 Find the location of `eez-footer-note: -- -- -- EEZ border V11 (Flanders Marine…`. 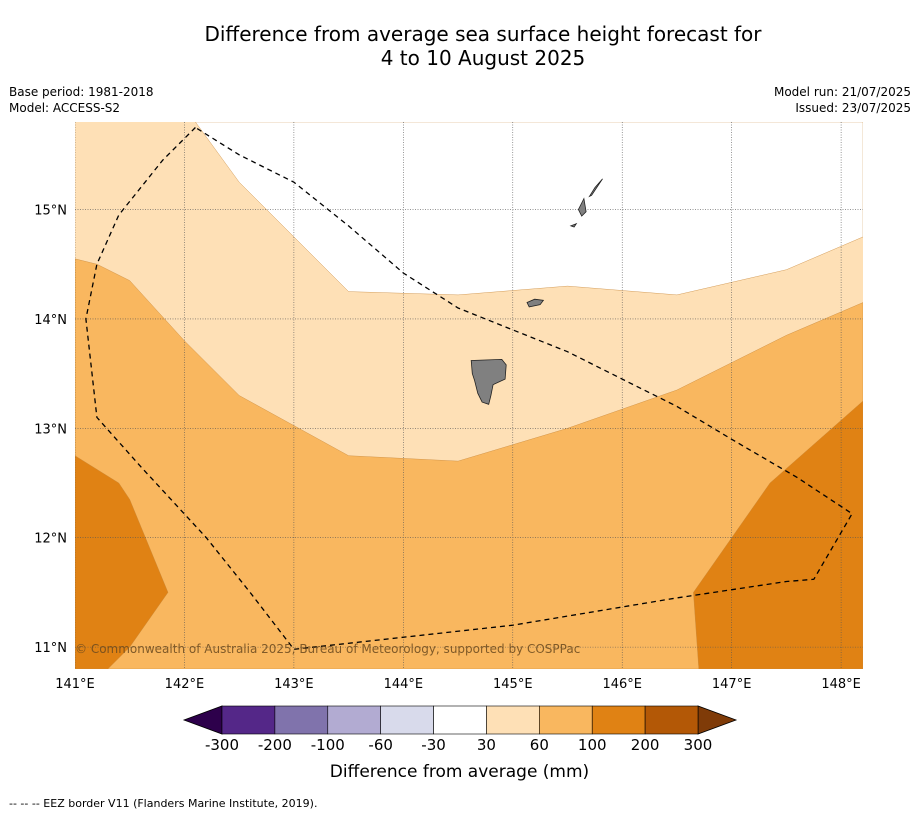

eez-footer-note: -- -- -- EEZ border V11 (Flanders Marine… is located at coordinates (163, 803).